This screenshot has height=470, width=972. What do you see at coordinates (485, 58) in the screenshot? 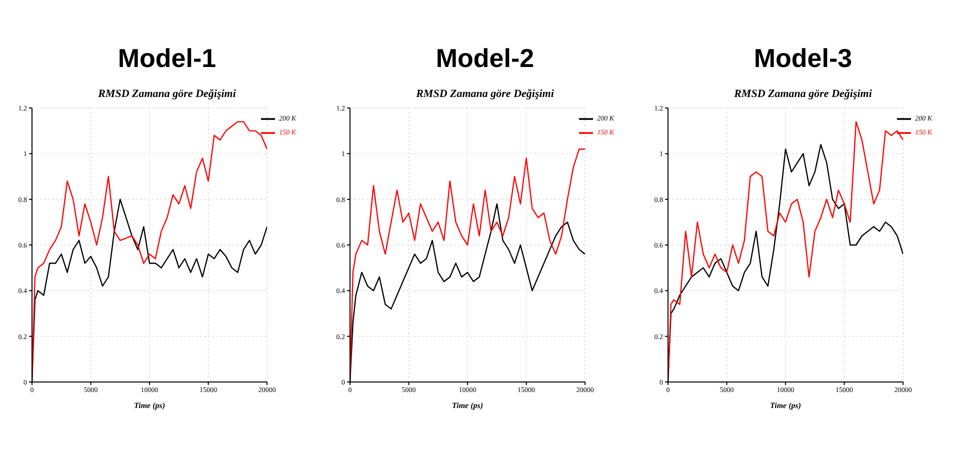
I see `chart-title: Model-2` at bounding box center [485, 58].